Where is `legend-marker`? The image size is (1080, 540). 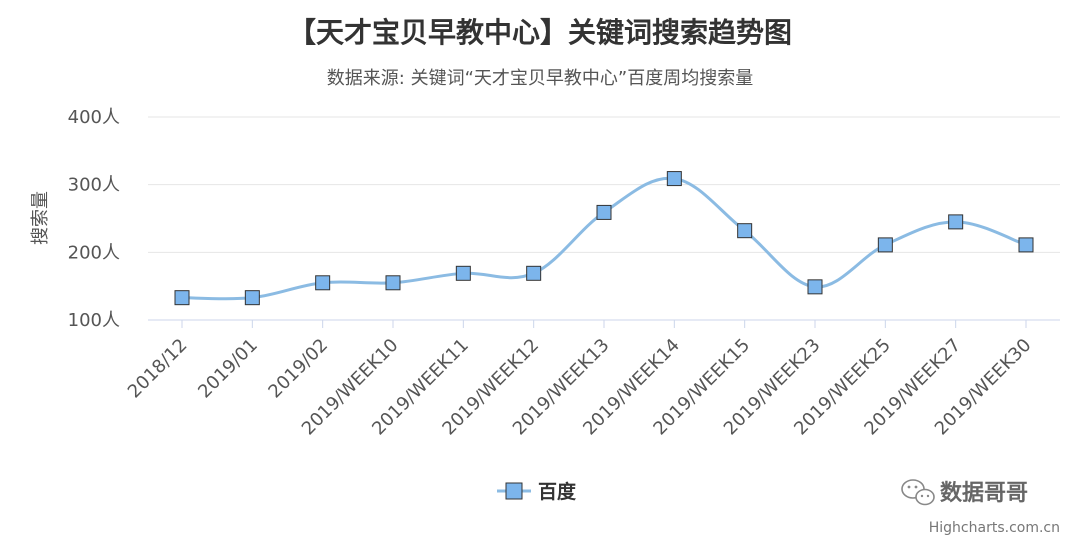
legend-marker is located at coordinates (514, 491).